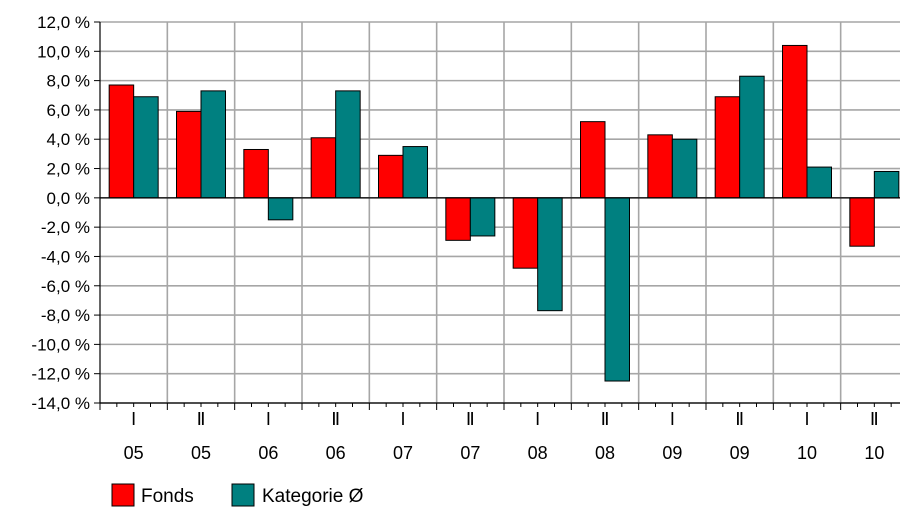 This screenshot has height=509, width=900. What do you see at coordinates (63, 51) in the screenshot?
I see `y-tick-label: 10,0 %` at bounding box center [63, 51].